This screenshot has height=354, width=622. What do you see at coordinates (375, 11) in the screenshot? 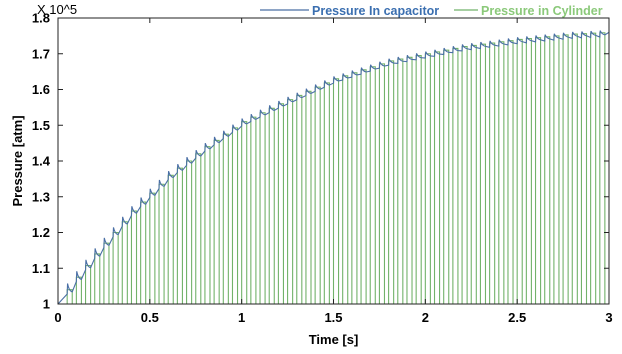
I see `legend-label-capacitor: Pressure In capacitor` at bounding box center [375, 11].